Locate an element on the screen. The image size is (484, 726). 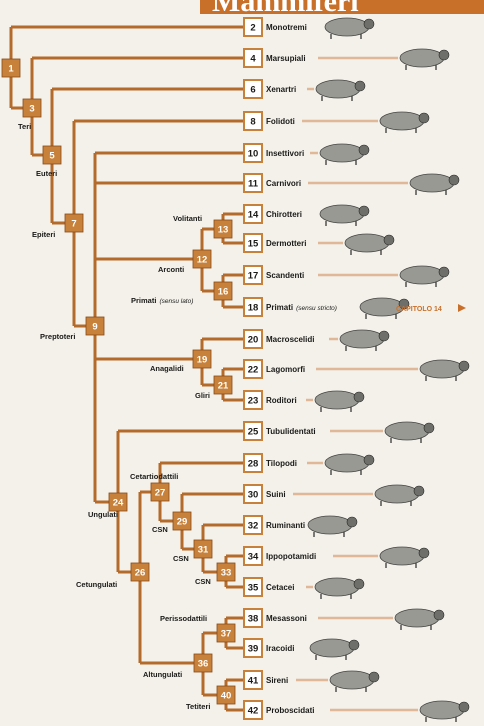
node-31: 31 CSN is located at coordinates (193, 551).